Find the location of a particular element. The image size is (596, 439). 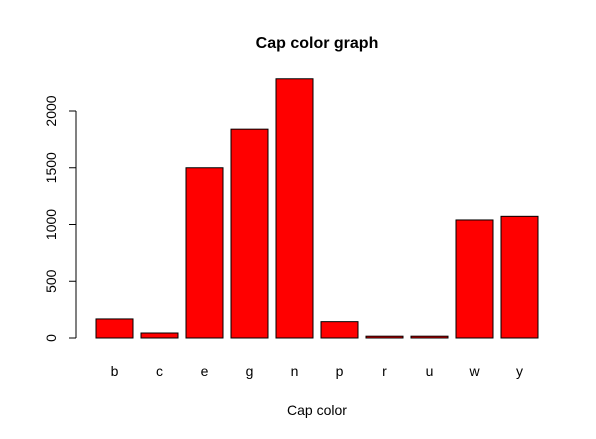

y-axis-ticks: 0 500 1000 1500 2000 is located at coordinates (59, 218).